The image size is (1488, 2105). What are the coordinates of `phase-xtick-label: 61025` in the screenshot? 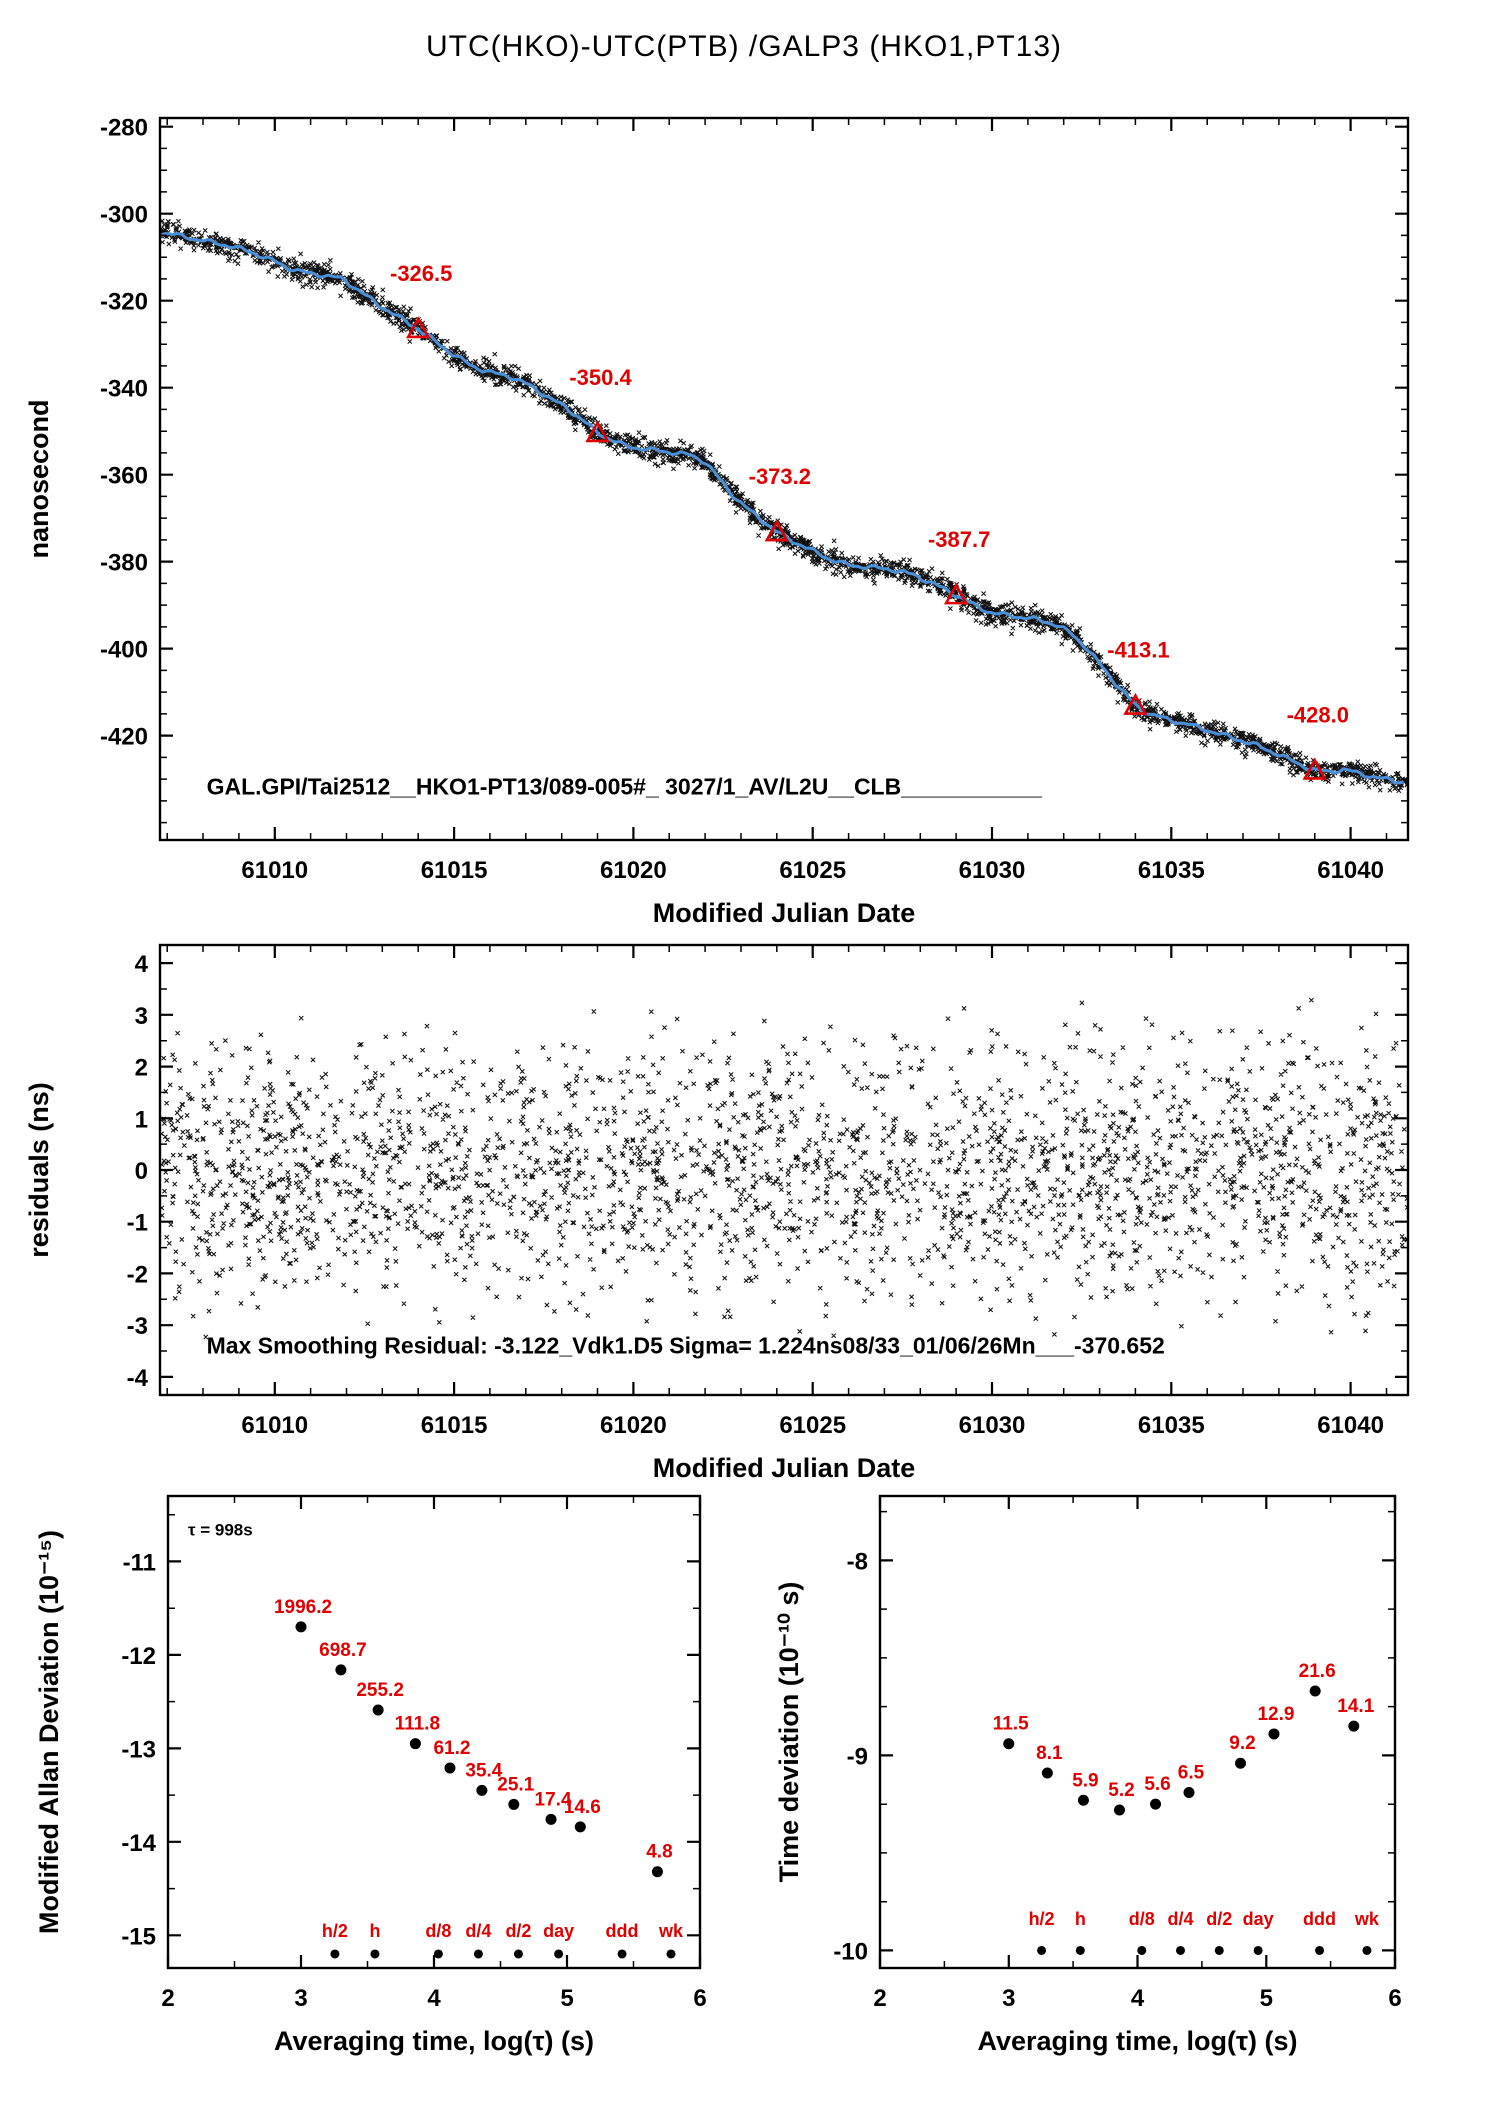 It's located at (812, 870).